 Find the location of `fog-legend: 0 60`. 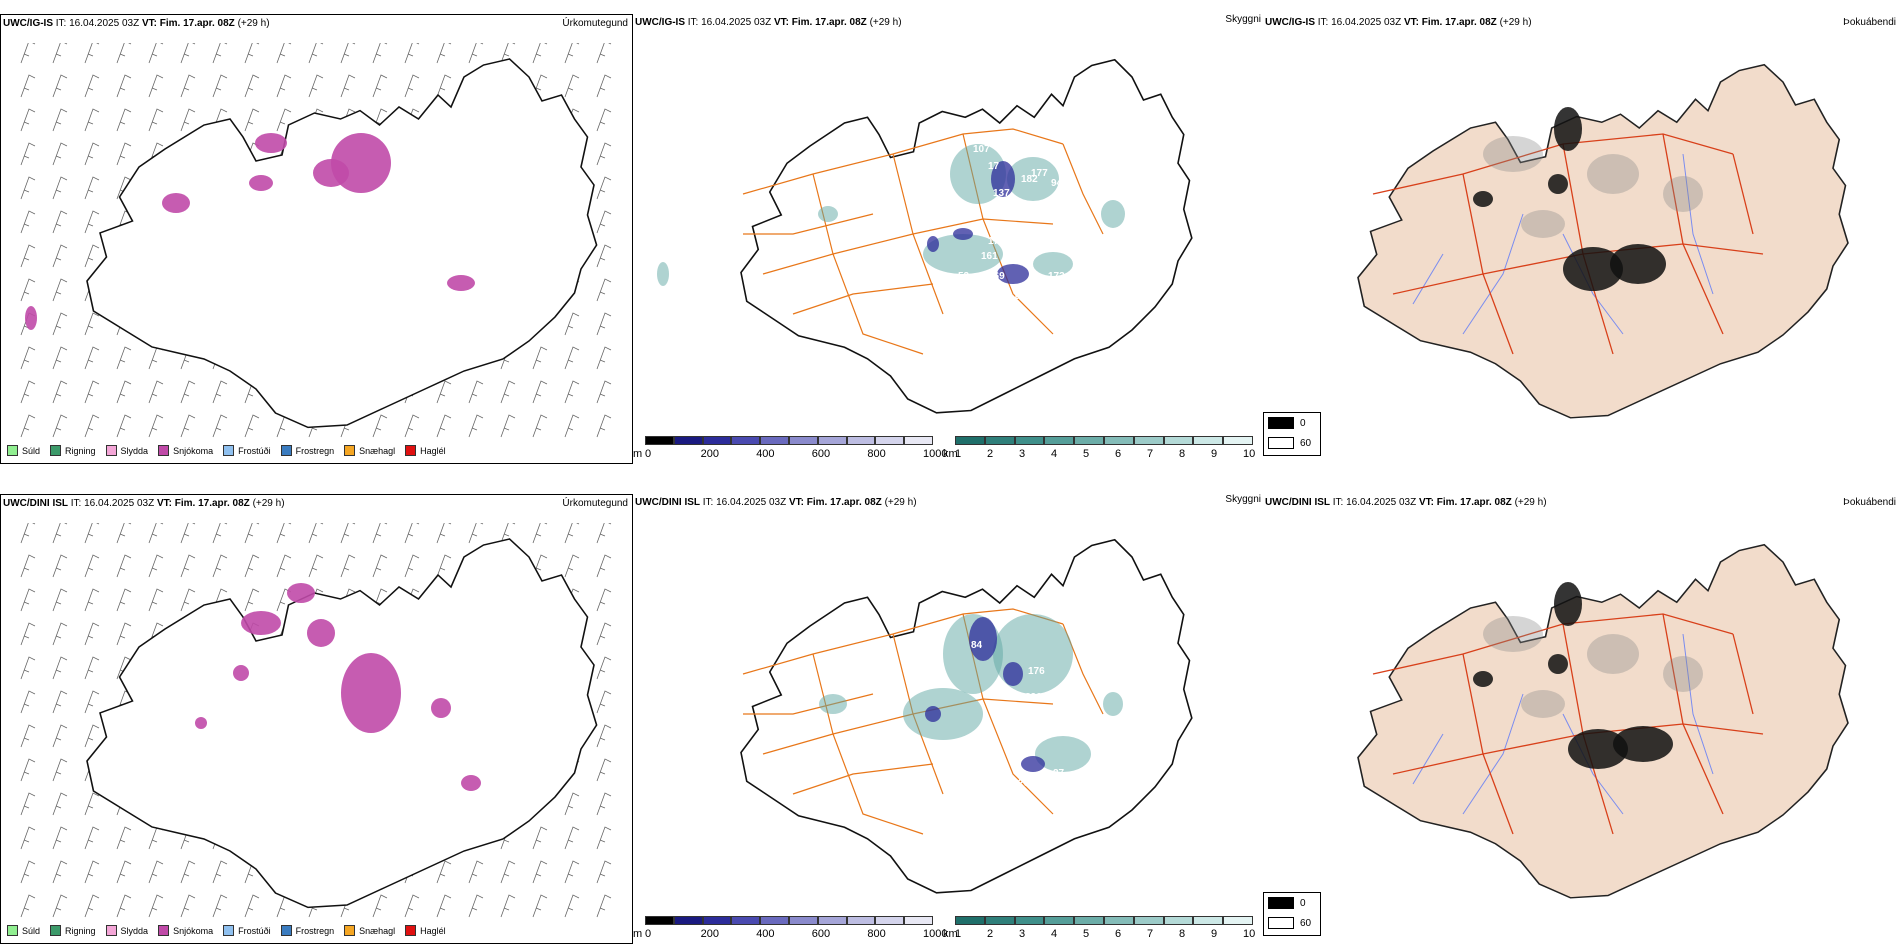

fog-legend: 0 60 is located at coordinates (1292, 914).